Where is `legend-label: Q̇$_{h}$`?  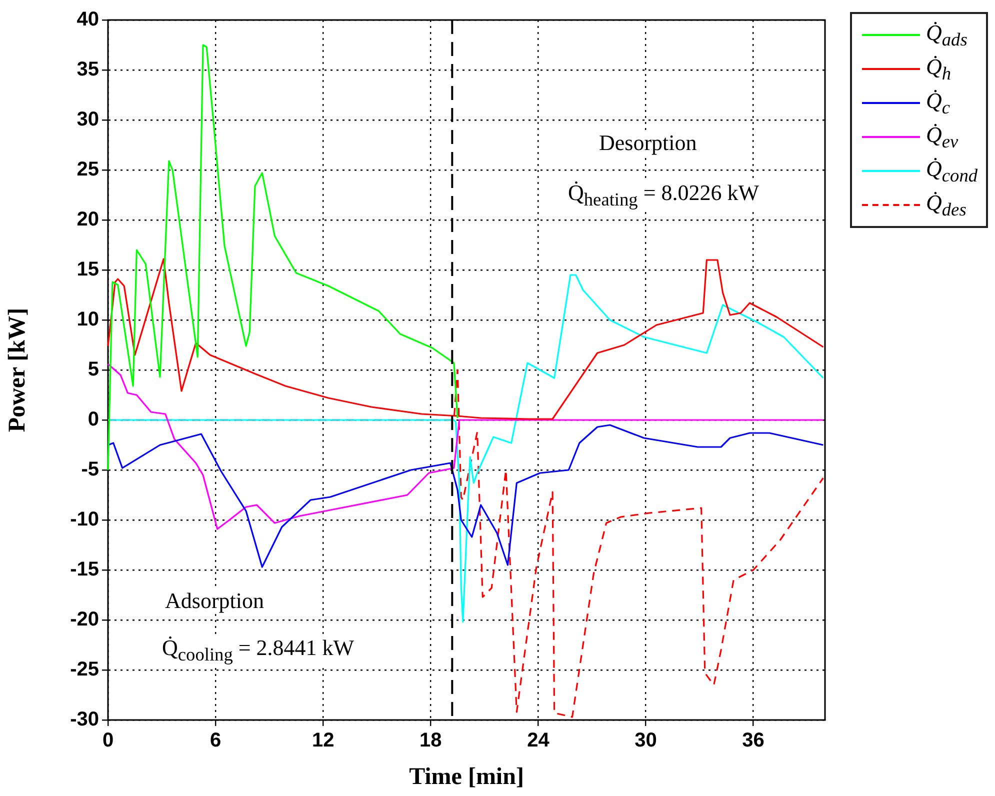
legend-label: Q̇$_{h}$ is located at coordinates (939, 69).